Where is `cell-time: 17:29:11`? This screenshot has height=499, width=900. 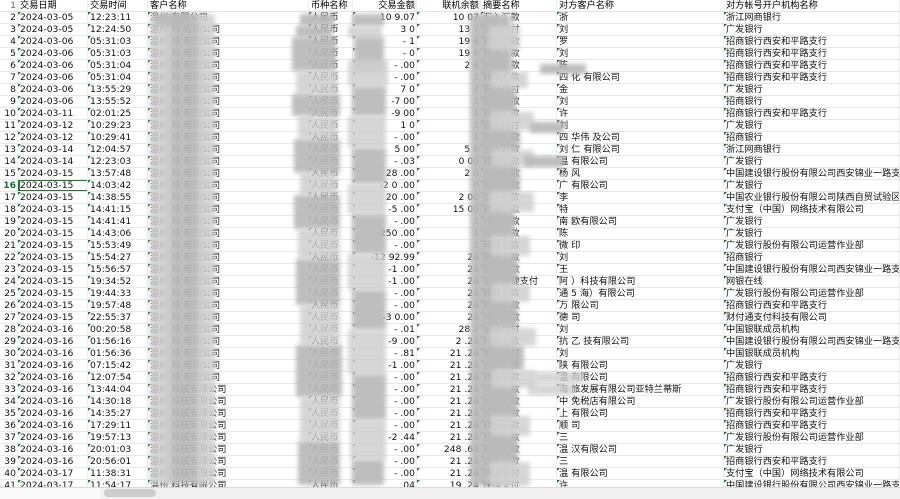 cell-time: 17:29:11 is located at coordinates (117, 425).